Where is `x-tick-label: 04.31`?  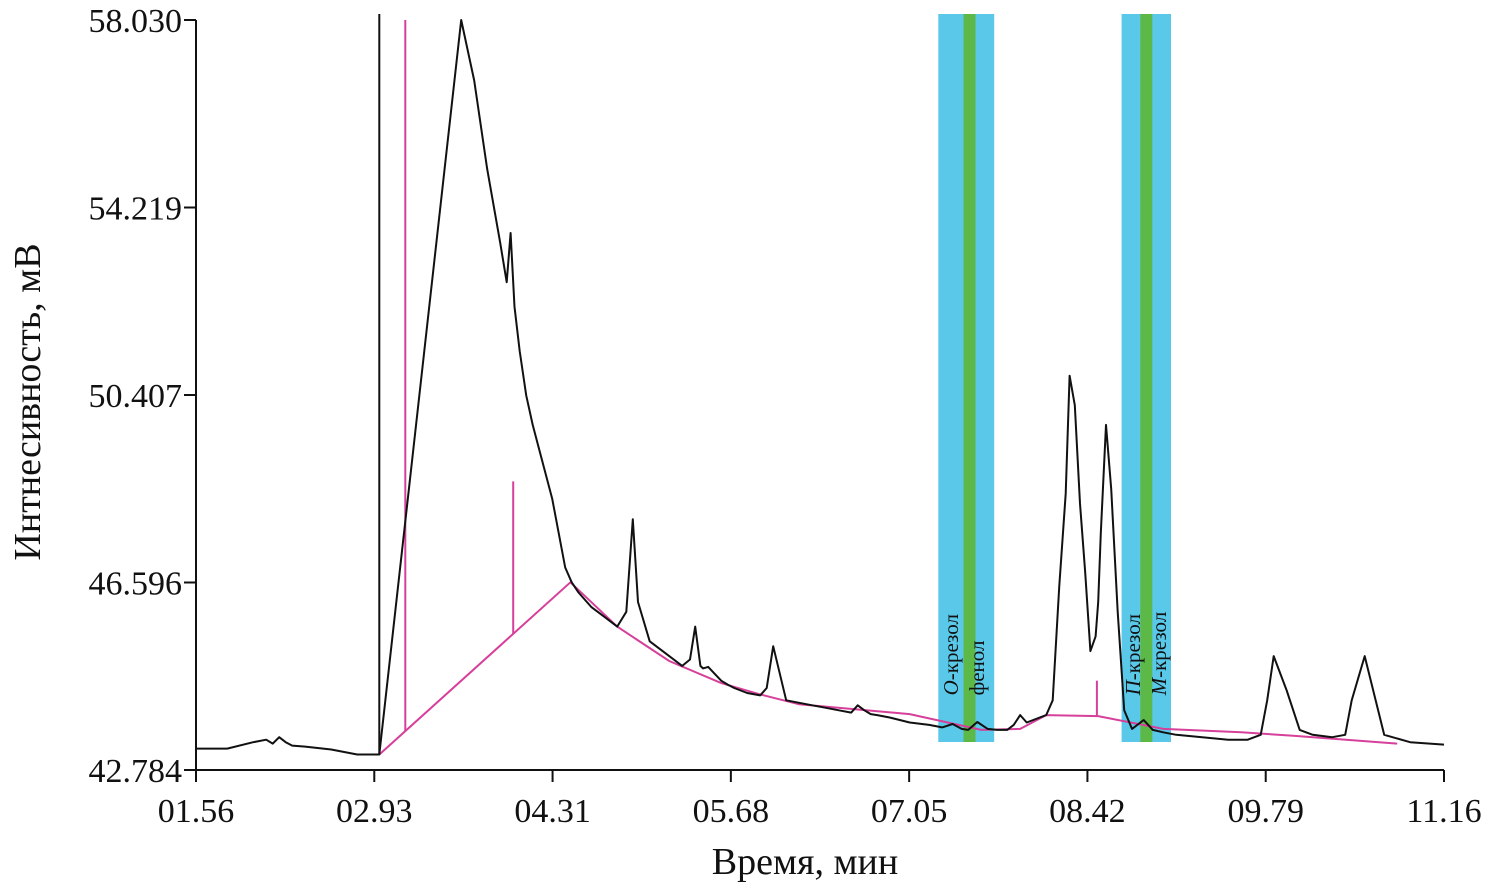
x-tick-label: 04.31 is located at coordinates (552, 811).